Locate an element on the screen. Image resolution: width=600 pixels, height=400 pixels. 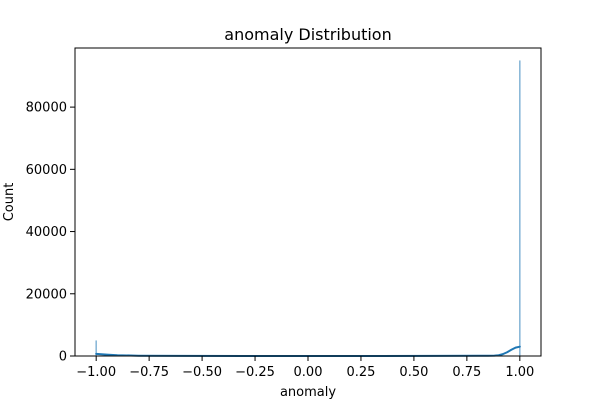
y-tick-label: 60000 is located at coordinates (46, 170).